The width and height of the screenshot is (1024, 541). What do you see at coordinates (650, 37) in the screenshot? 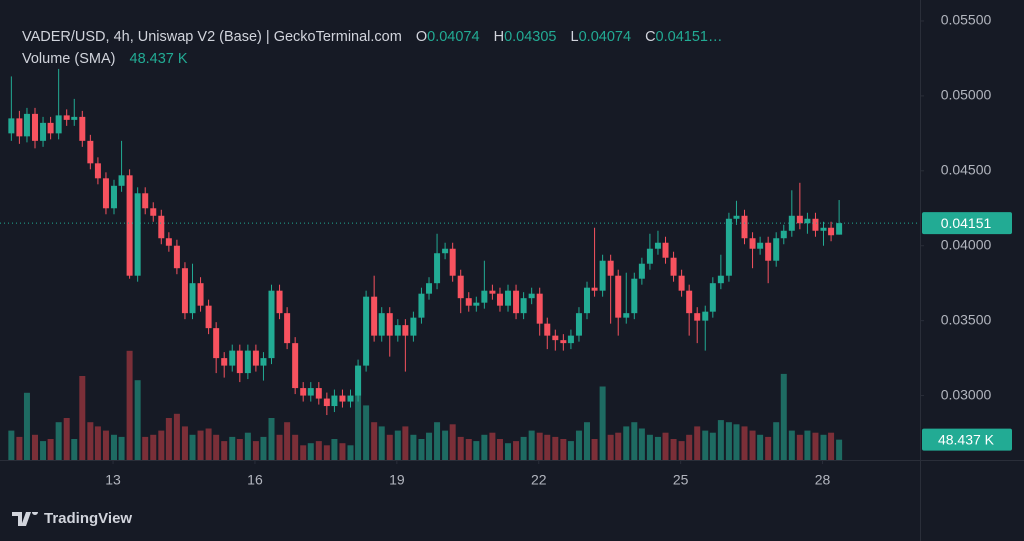
I see `legend-label: C` at bounding box center [650, 37].